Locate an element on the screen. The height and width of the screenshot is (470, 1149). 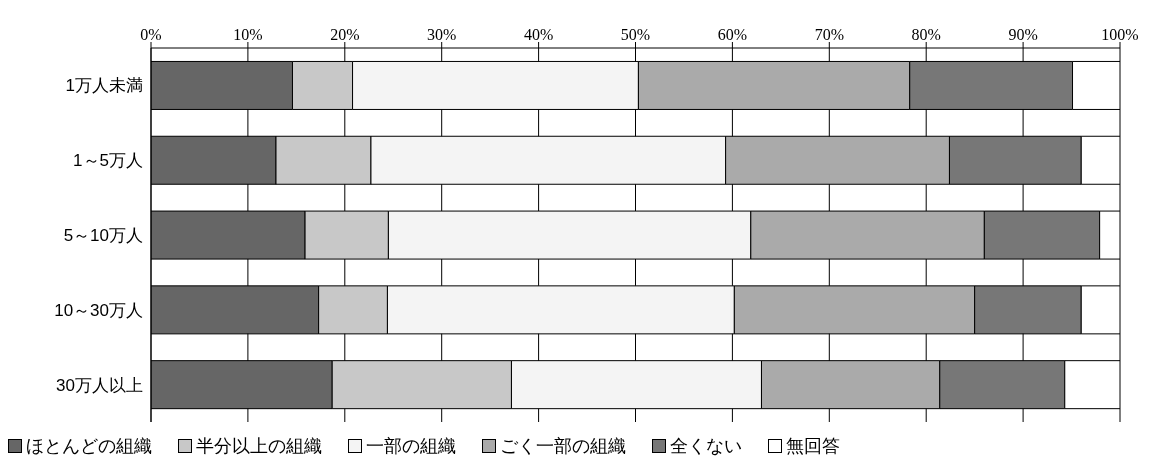
legend-label: 全くない is located at coordinates (706, 446).